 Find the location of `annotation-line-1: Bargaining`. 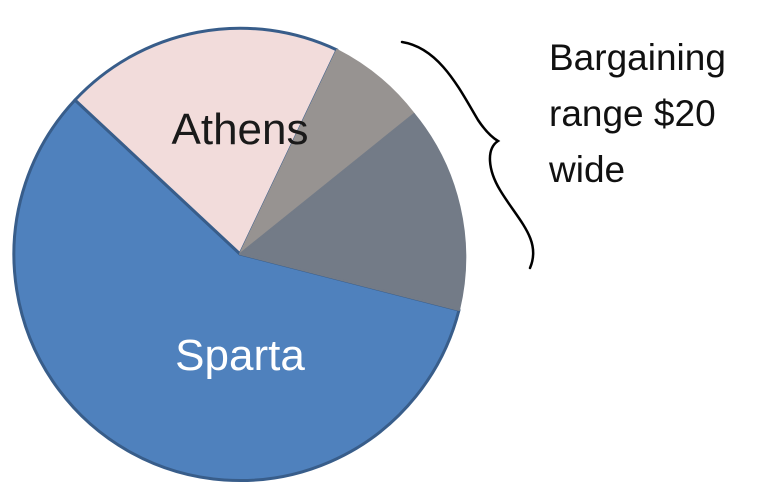

annotation-line-1: Bargaining is located at coordinates (637, 57).